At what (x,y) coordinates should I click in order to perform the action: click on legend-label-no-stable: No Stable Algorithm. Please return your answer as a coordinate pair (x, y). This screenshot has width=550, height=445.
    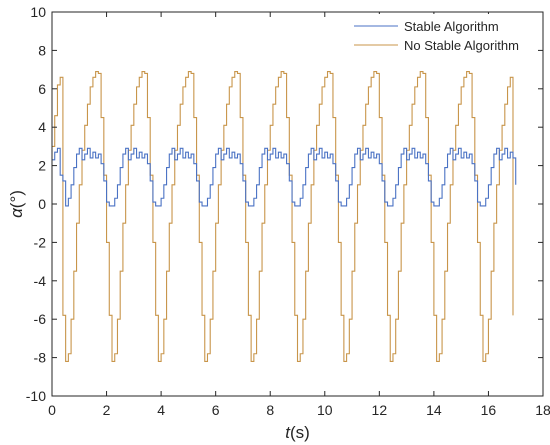
    Looking at the image, I should click on (461, 45).